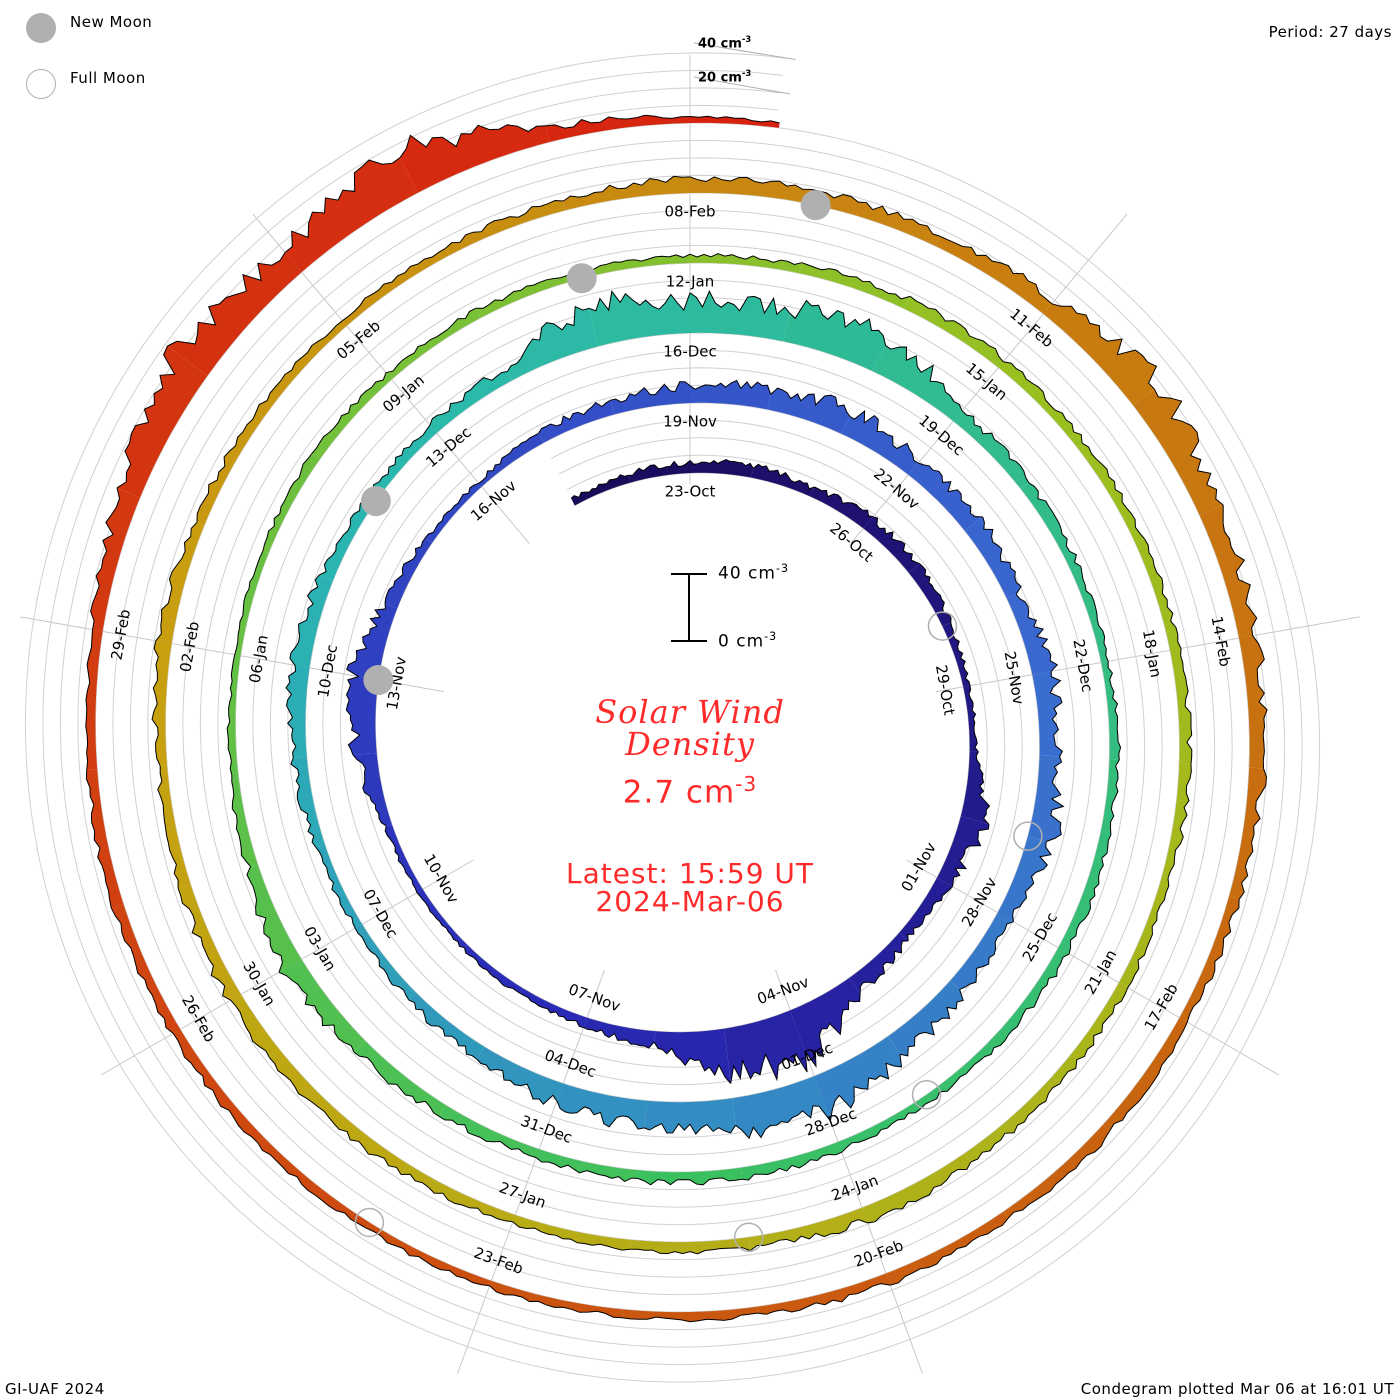 The image size is (1400, 1400). What do you see at coordinates (746, 784) in the screenshot?
I see `current-value-exp: -3` at bounding box center [746, 784].